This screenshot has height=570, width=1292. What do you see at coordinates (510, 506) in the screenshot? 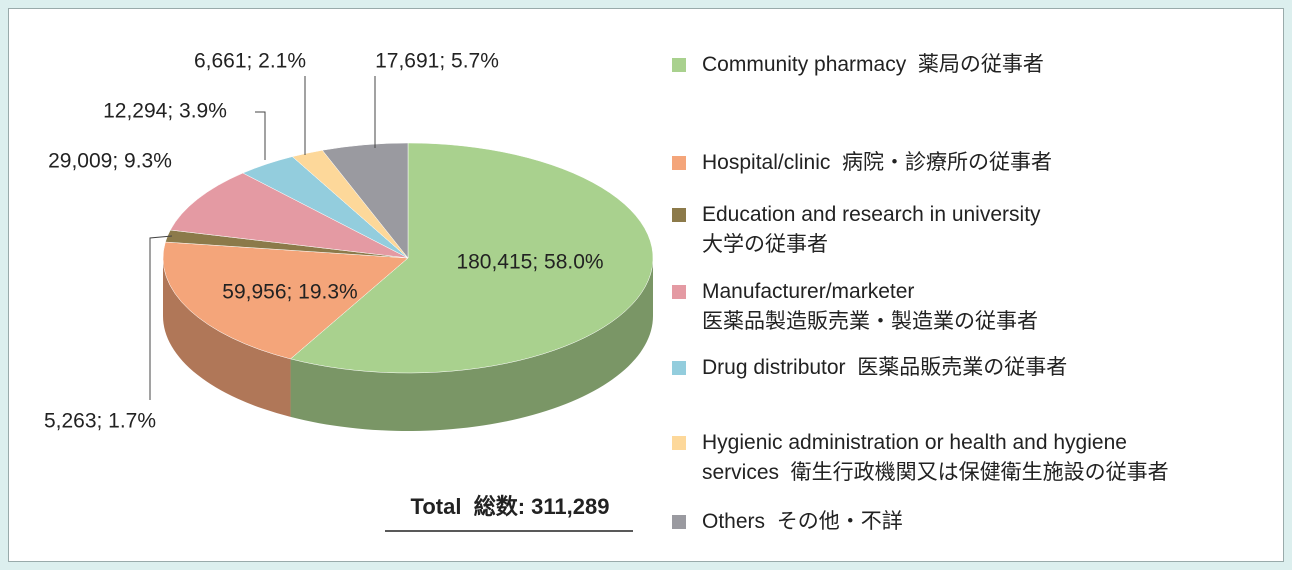
I see `total-label: Total 総数: 311,289` at bounding box center [510, 506].